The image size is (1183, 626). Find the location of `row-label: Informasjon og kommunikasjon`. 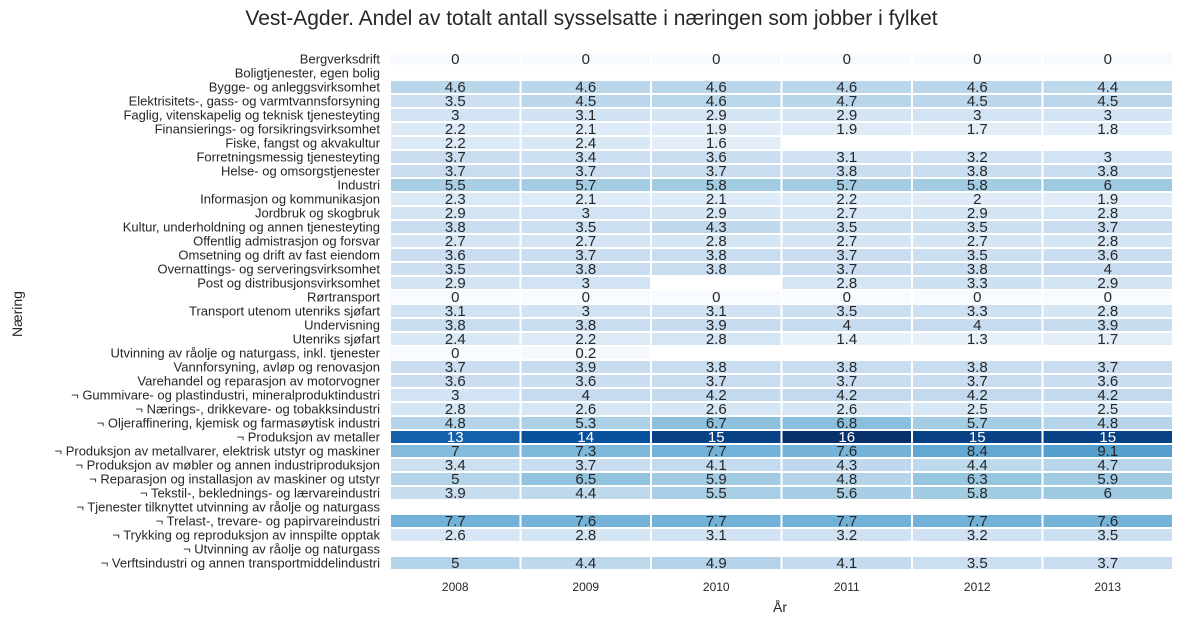

row-label: Informasjon og kommunikasjon is located at coordinates (290, 199).